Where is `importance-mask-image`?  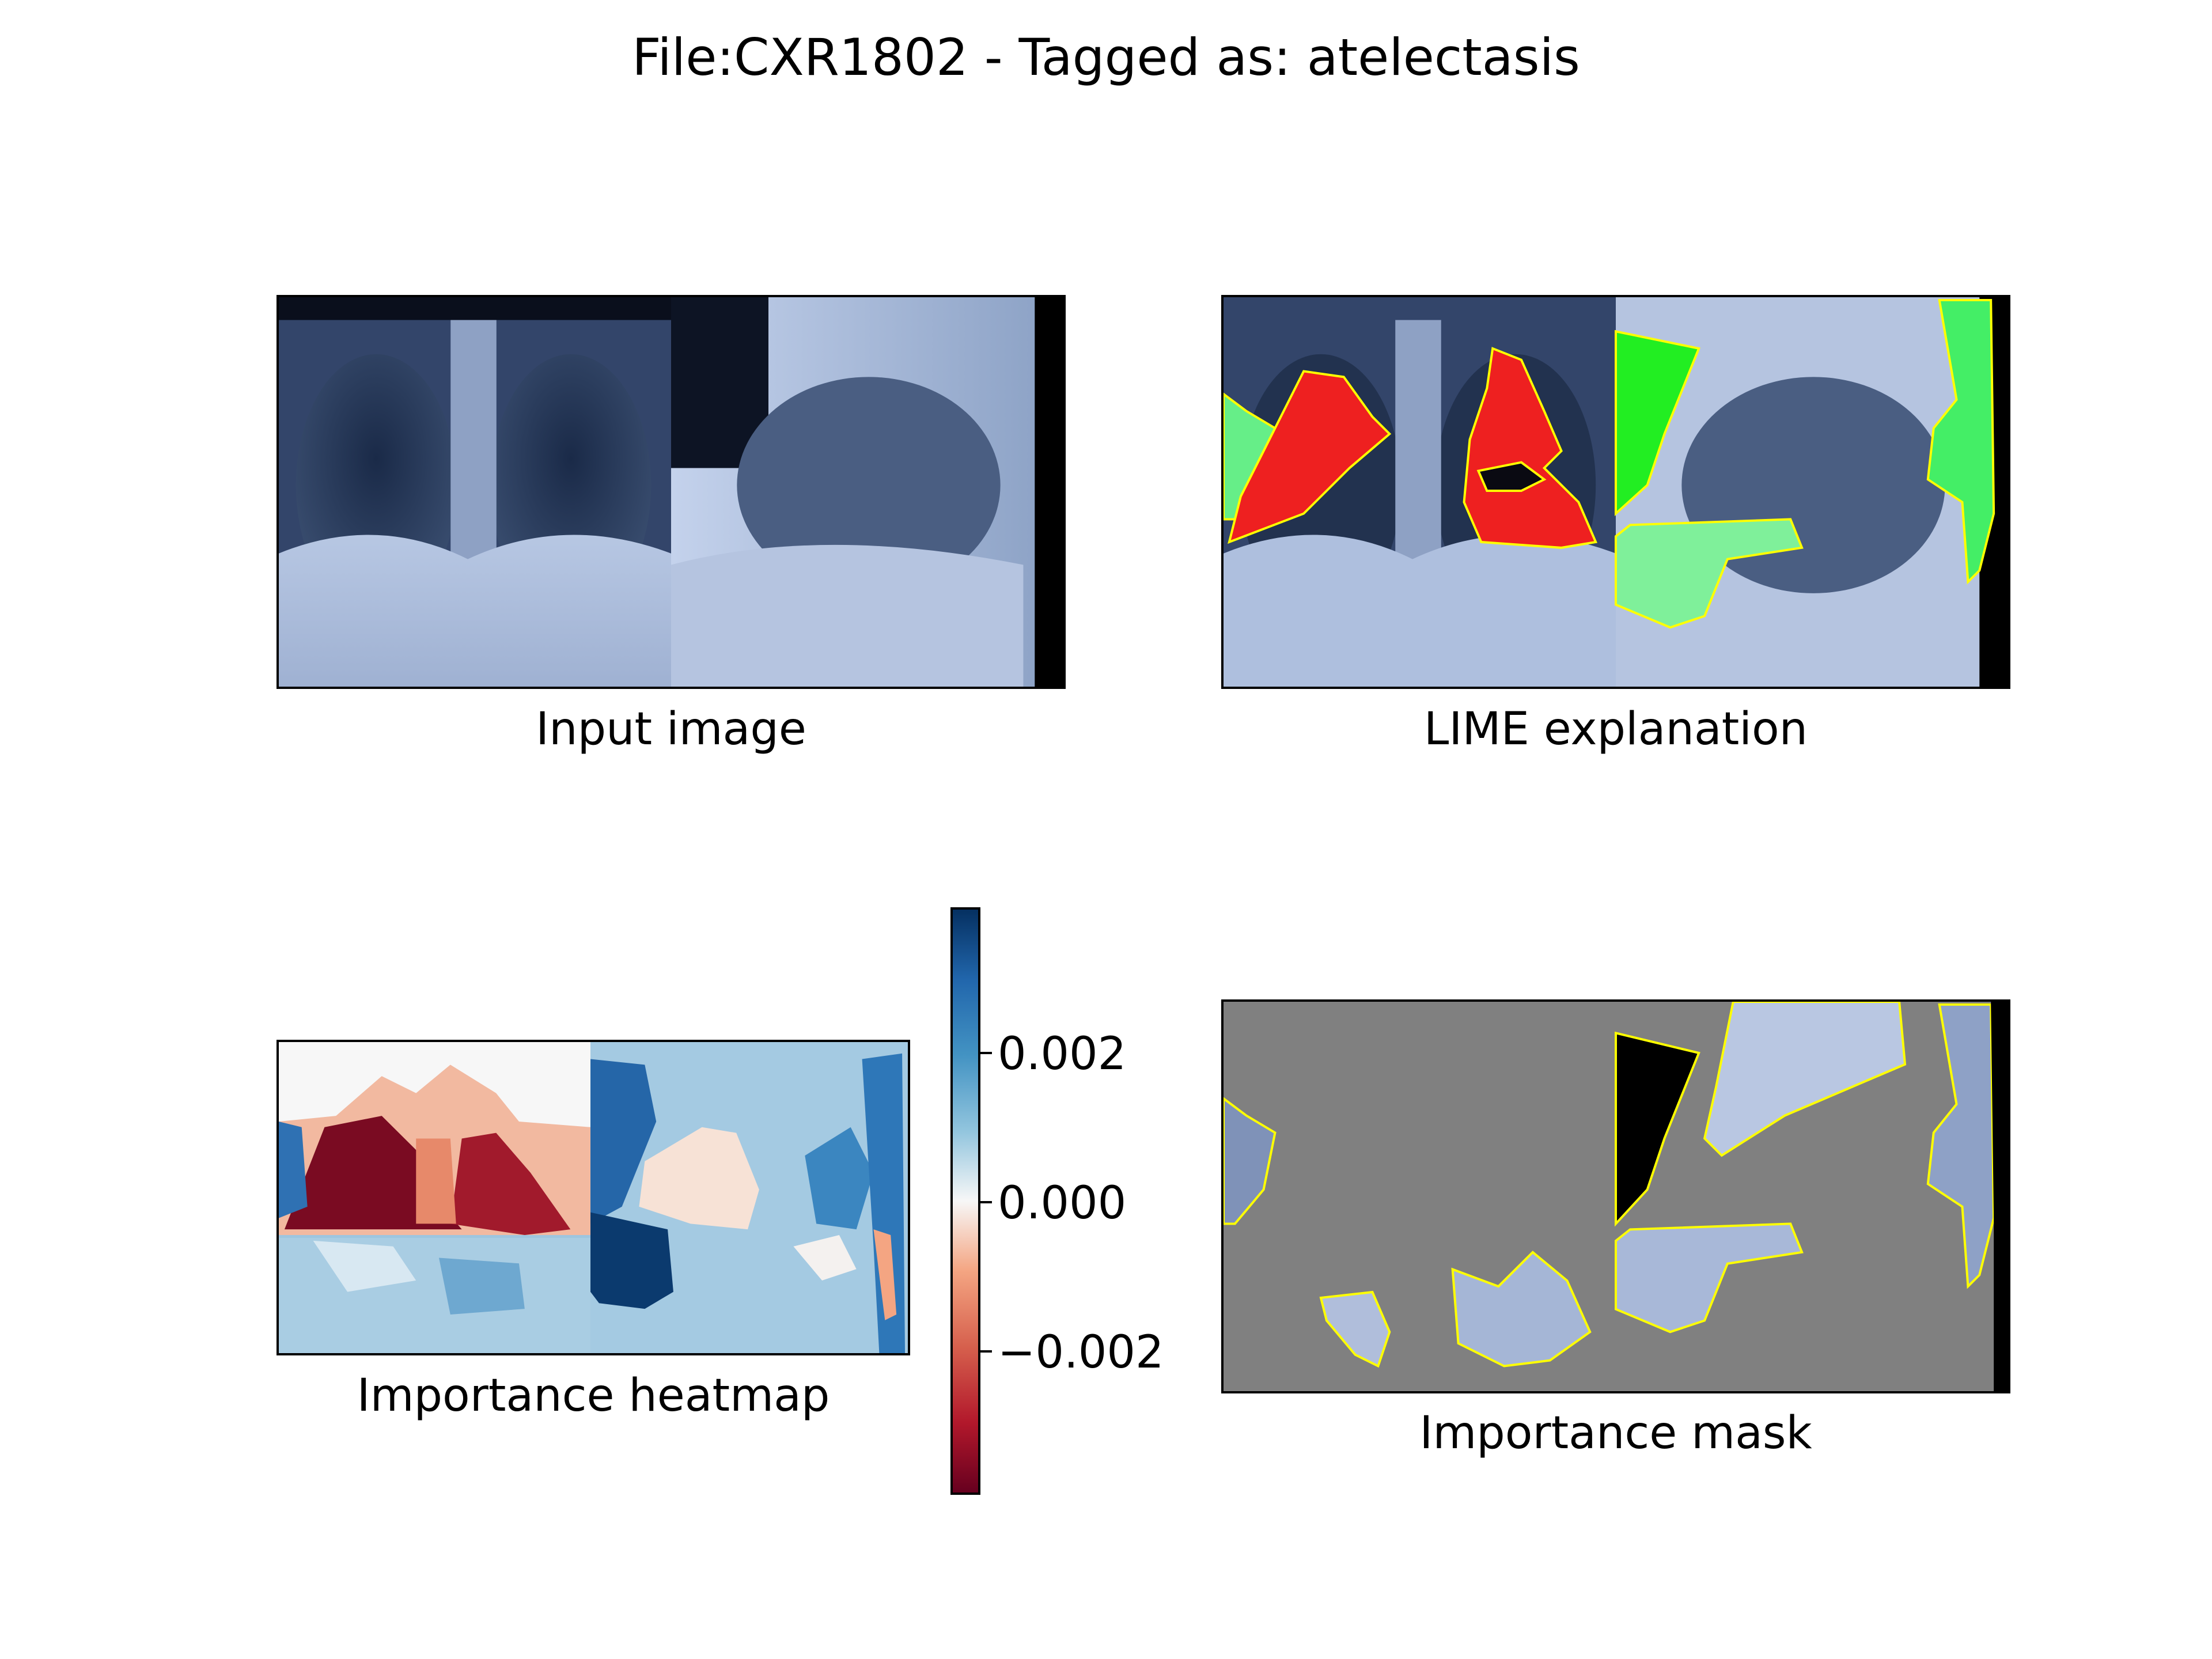
importance-mask-image is located at coordinates (1616, 1196).